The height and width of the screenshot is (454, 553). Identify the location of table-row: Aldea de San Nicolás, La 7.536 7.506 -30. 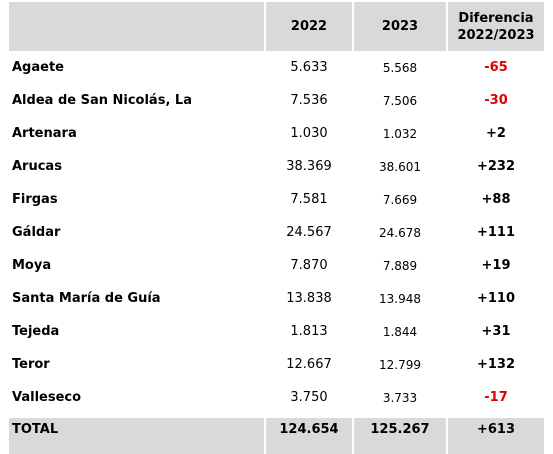
(276, 100).